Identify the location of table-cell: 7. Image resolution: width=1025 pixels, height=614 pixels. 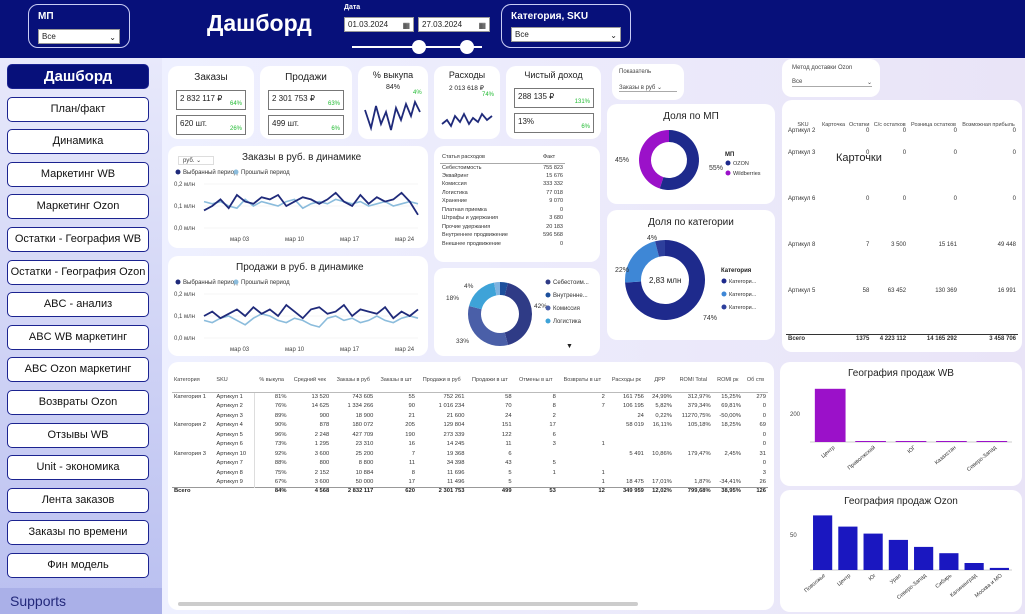
(413, 453).